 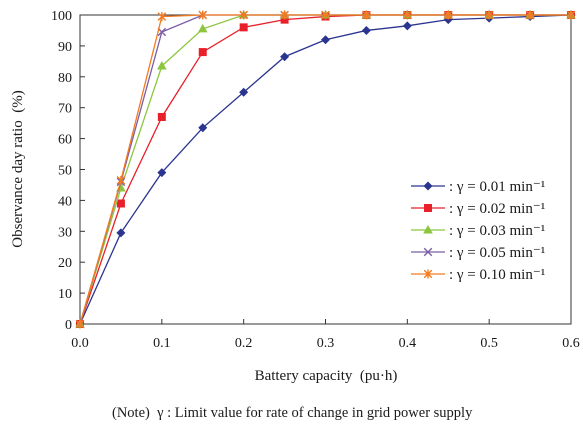 I want to click on legend-item-4: : γ = 0.05 min⁻¹, so click(x=478, y=253).